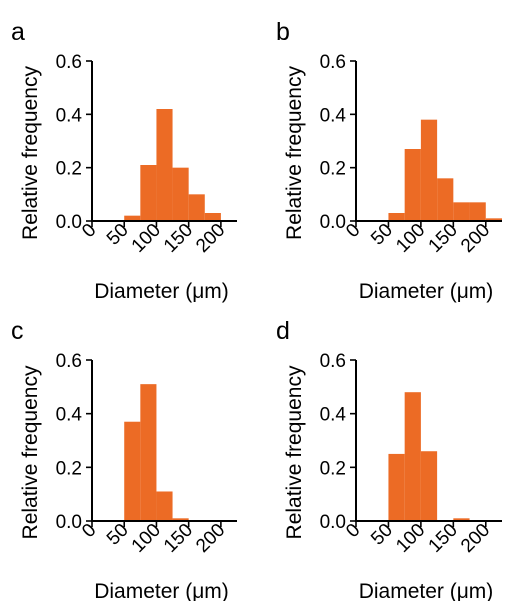  I want to click on panel-label: d, so click(283, 331).